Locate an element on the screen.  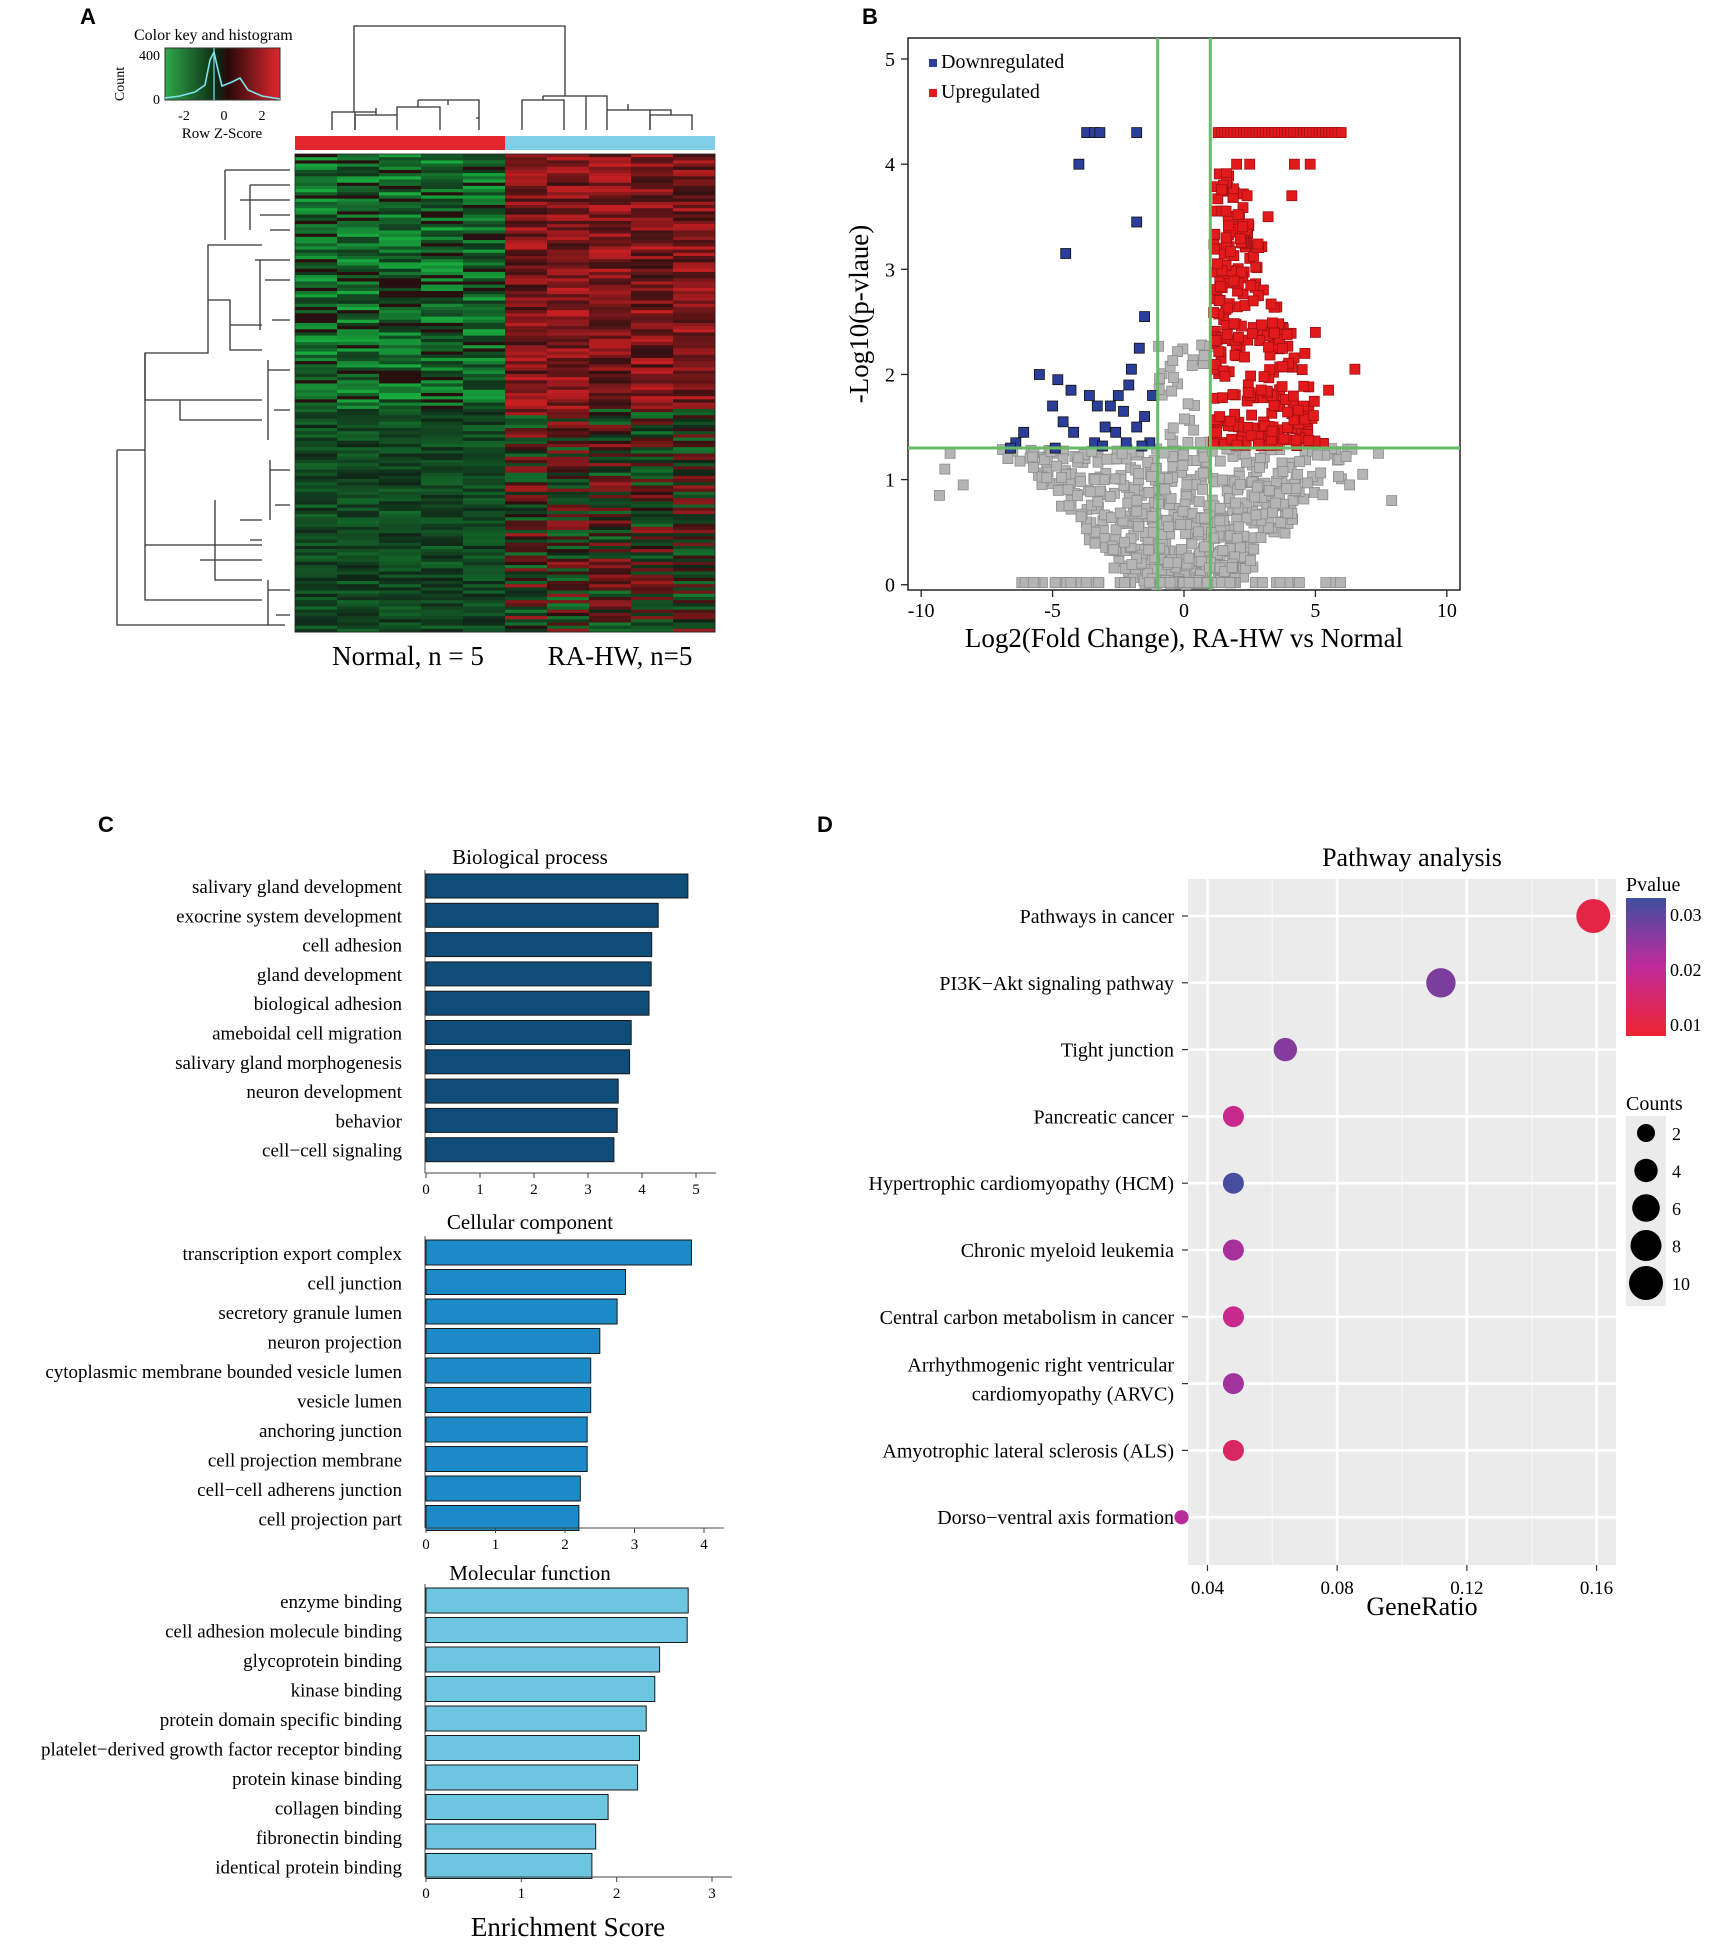
counts-legend-title: Counts is located at coordinates (1654, 1104).